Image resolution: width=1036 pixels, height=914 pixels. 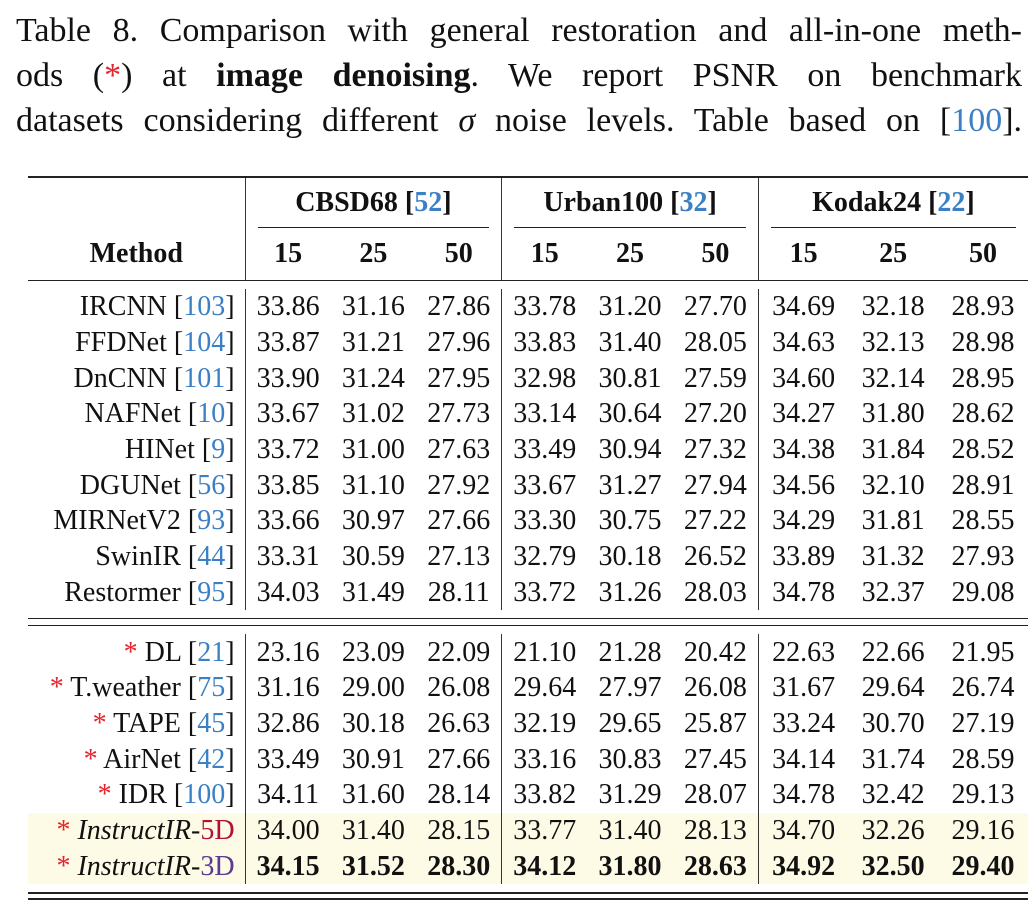 What do you see at coordinates (983, 450) in the screenshot?
I see `psnr-value: 28.52` at bounding box center [983, 450].